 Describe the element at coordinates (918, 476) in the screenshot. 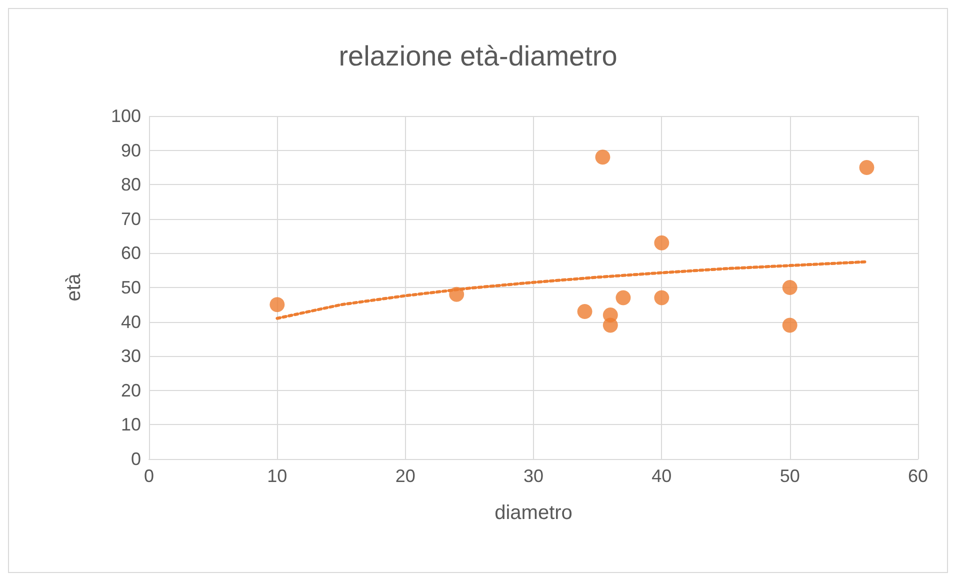

I see `x-tick-label: 60` at that location.